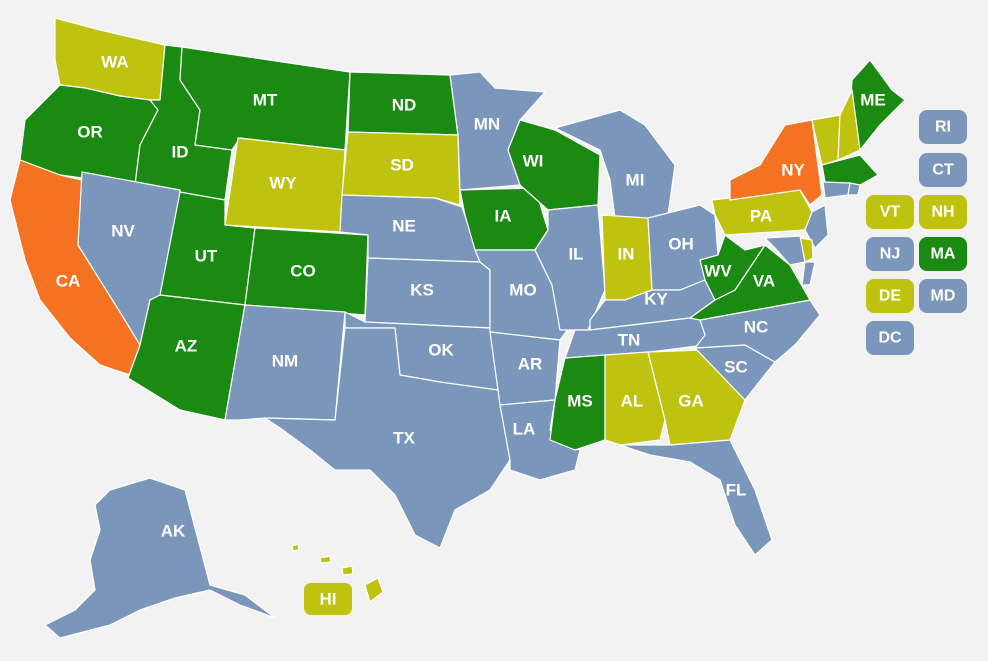 This screenshot has height=661, width=988. I want to click on small-state-label-nh: NH, so click(942, 212).